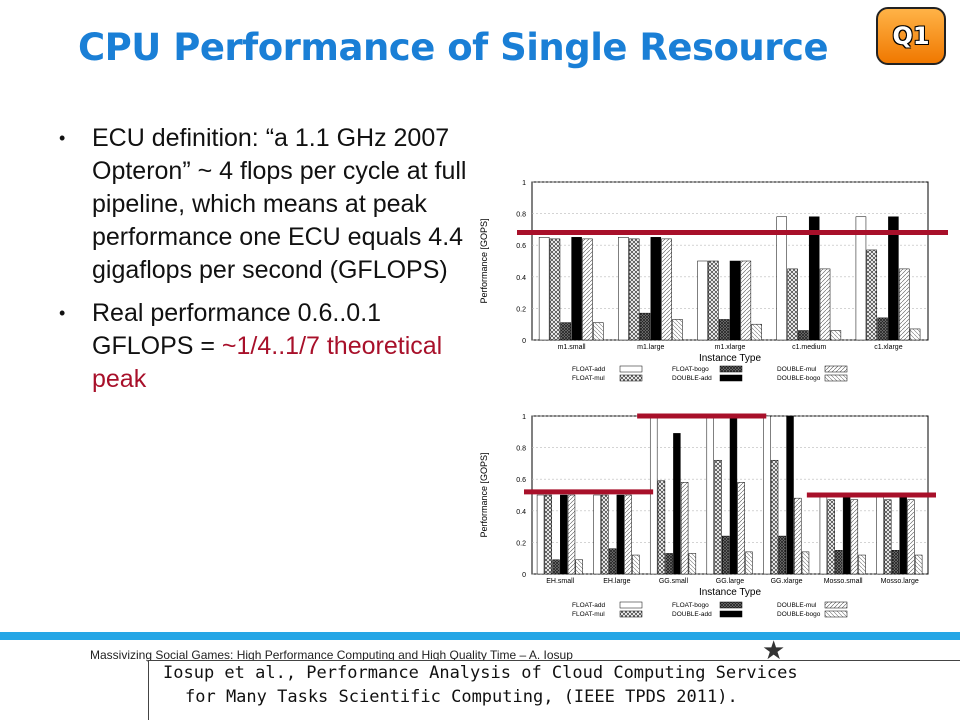 This screenshot has width=960, height=720. Describe the element at coordinates (616, 581) in the screenshot. I see `x-tick-label: EH.large` at that location.